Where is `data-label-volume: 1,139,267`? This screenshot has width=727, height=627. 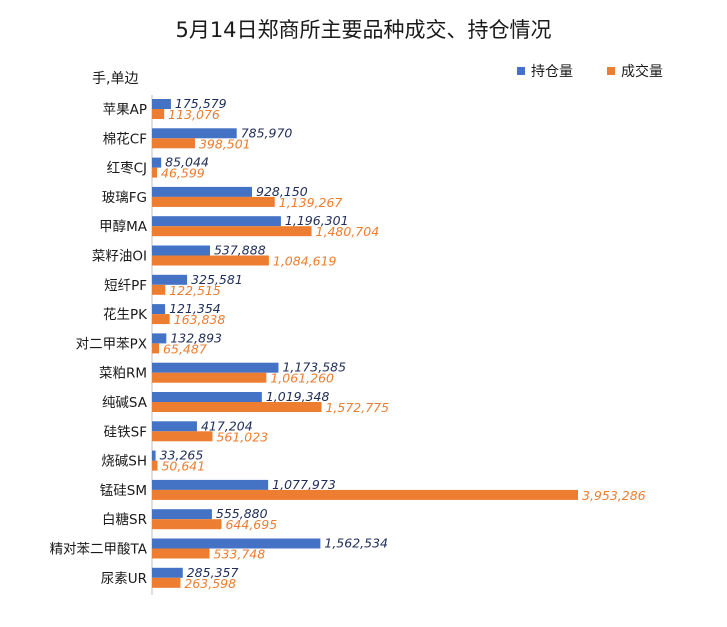 data-label-volume: 1,139,267 is located at coordinates (311, 202).